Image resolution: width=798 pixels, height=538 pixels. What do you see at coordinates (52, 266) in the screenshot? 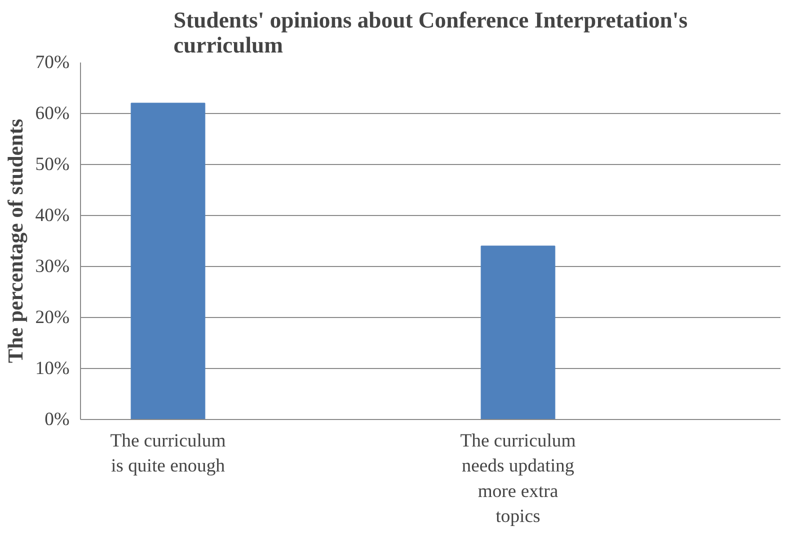
I see `y-tick-label: 30%` at bounding box center [52, 266].